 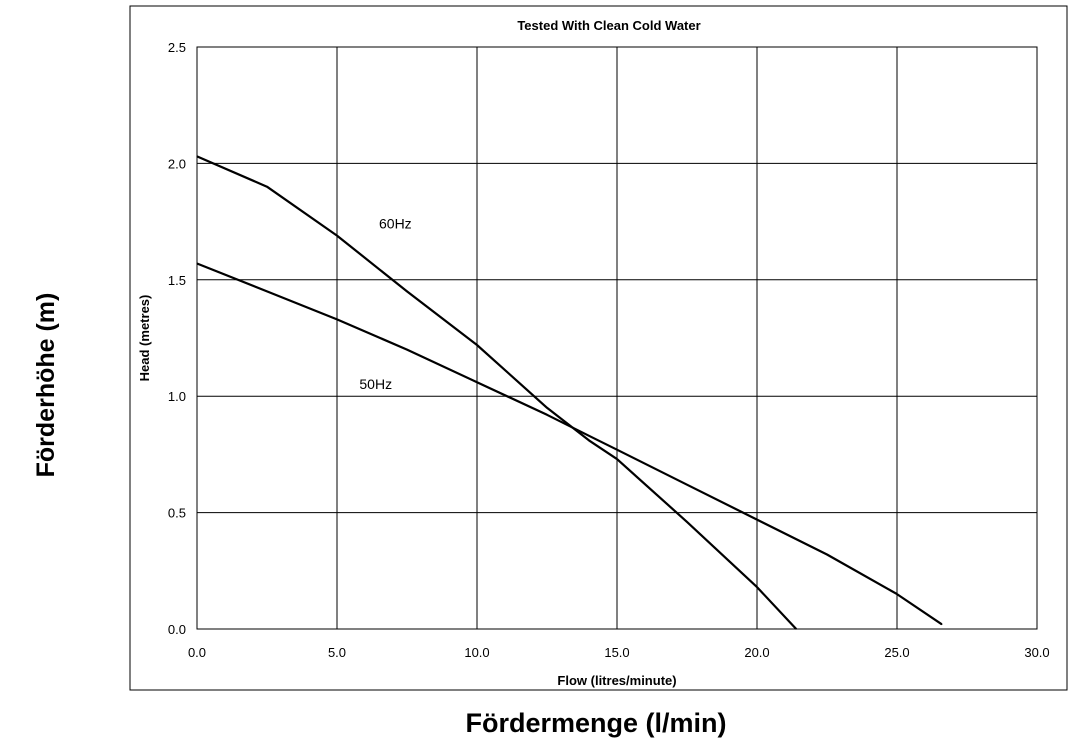 What do you see at coordinates (337, 652) in the screenshot?
I see `x-tick-label: 5.0` at bounding box center [337, 652].